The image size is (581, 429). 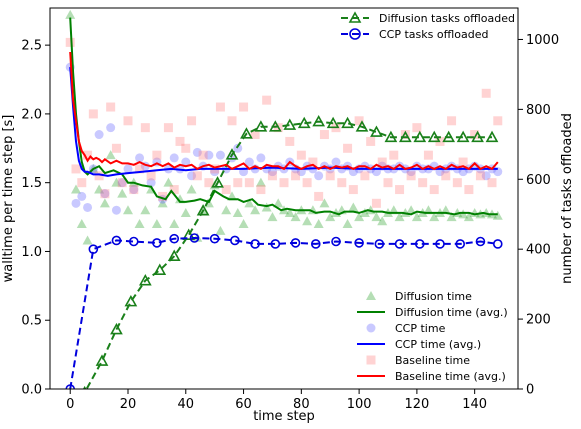 What do you see at coordinates (416, 404) in the screenshot?
I see `x-tick-label: 120` at bounding box center [416, 404].